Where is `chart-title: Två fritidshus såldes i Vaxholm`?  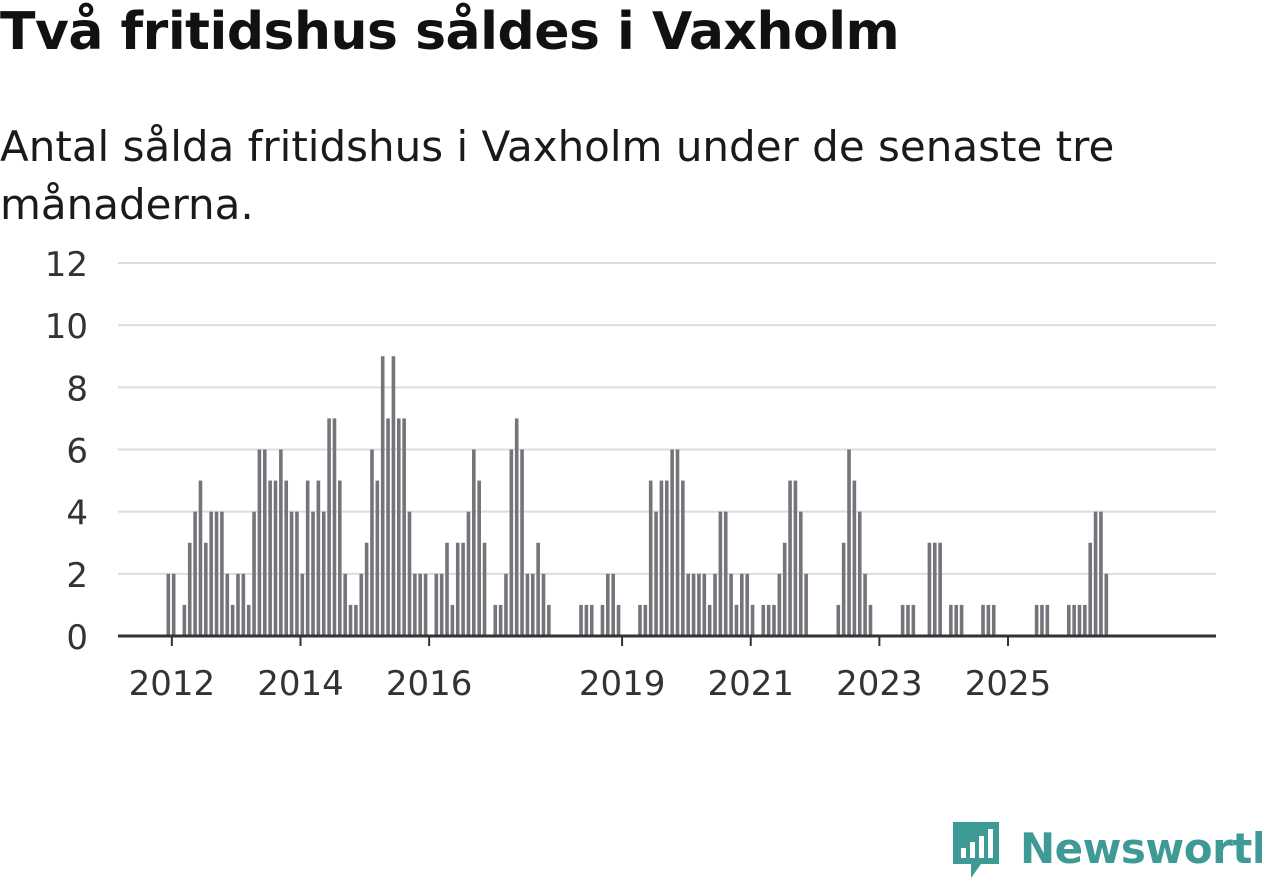 chart-title: Två fritidshus såldes i Vaxholm is located at coordinates (450, 32).